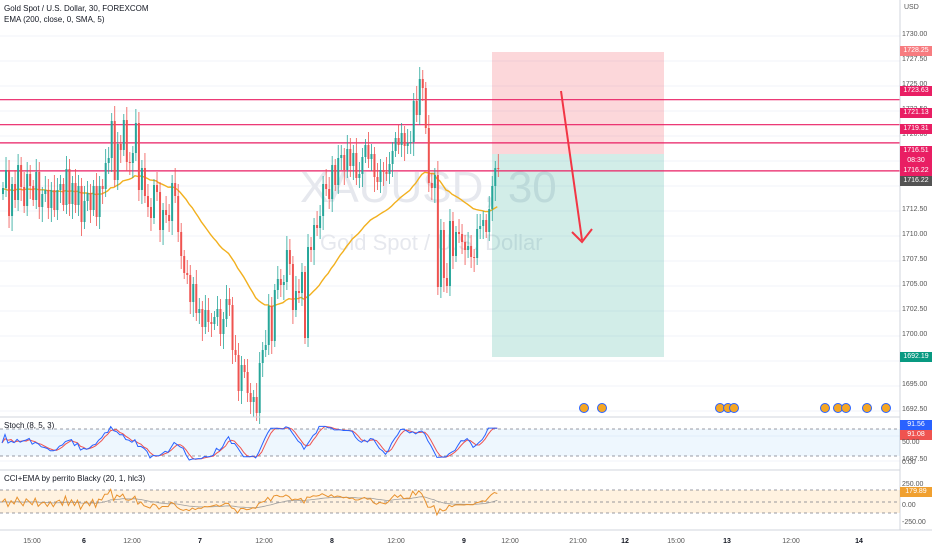 This screenshot has width=932, height=550. I want to click on price-tick: 1707.50, so click(915, 259).